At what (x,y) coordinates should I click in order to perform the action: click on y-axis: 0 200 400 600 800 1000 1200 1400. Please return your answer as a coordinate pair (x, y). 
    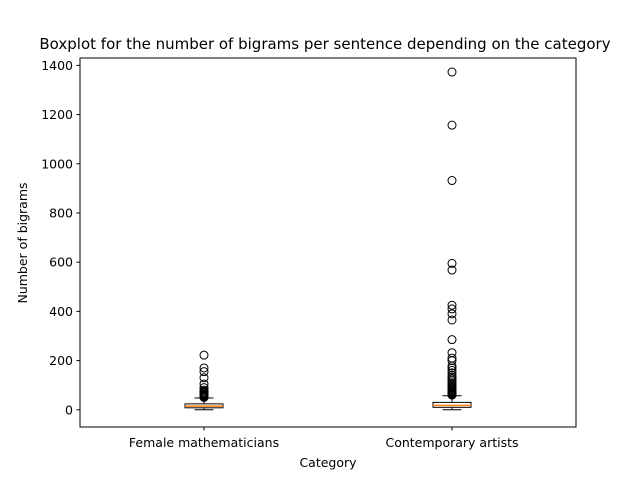
    Looking at the image, I should click on (60, 237).